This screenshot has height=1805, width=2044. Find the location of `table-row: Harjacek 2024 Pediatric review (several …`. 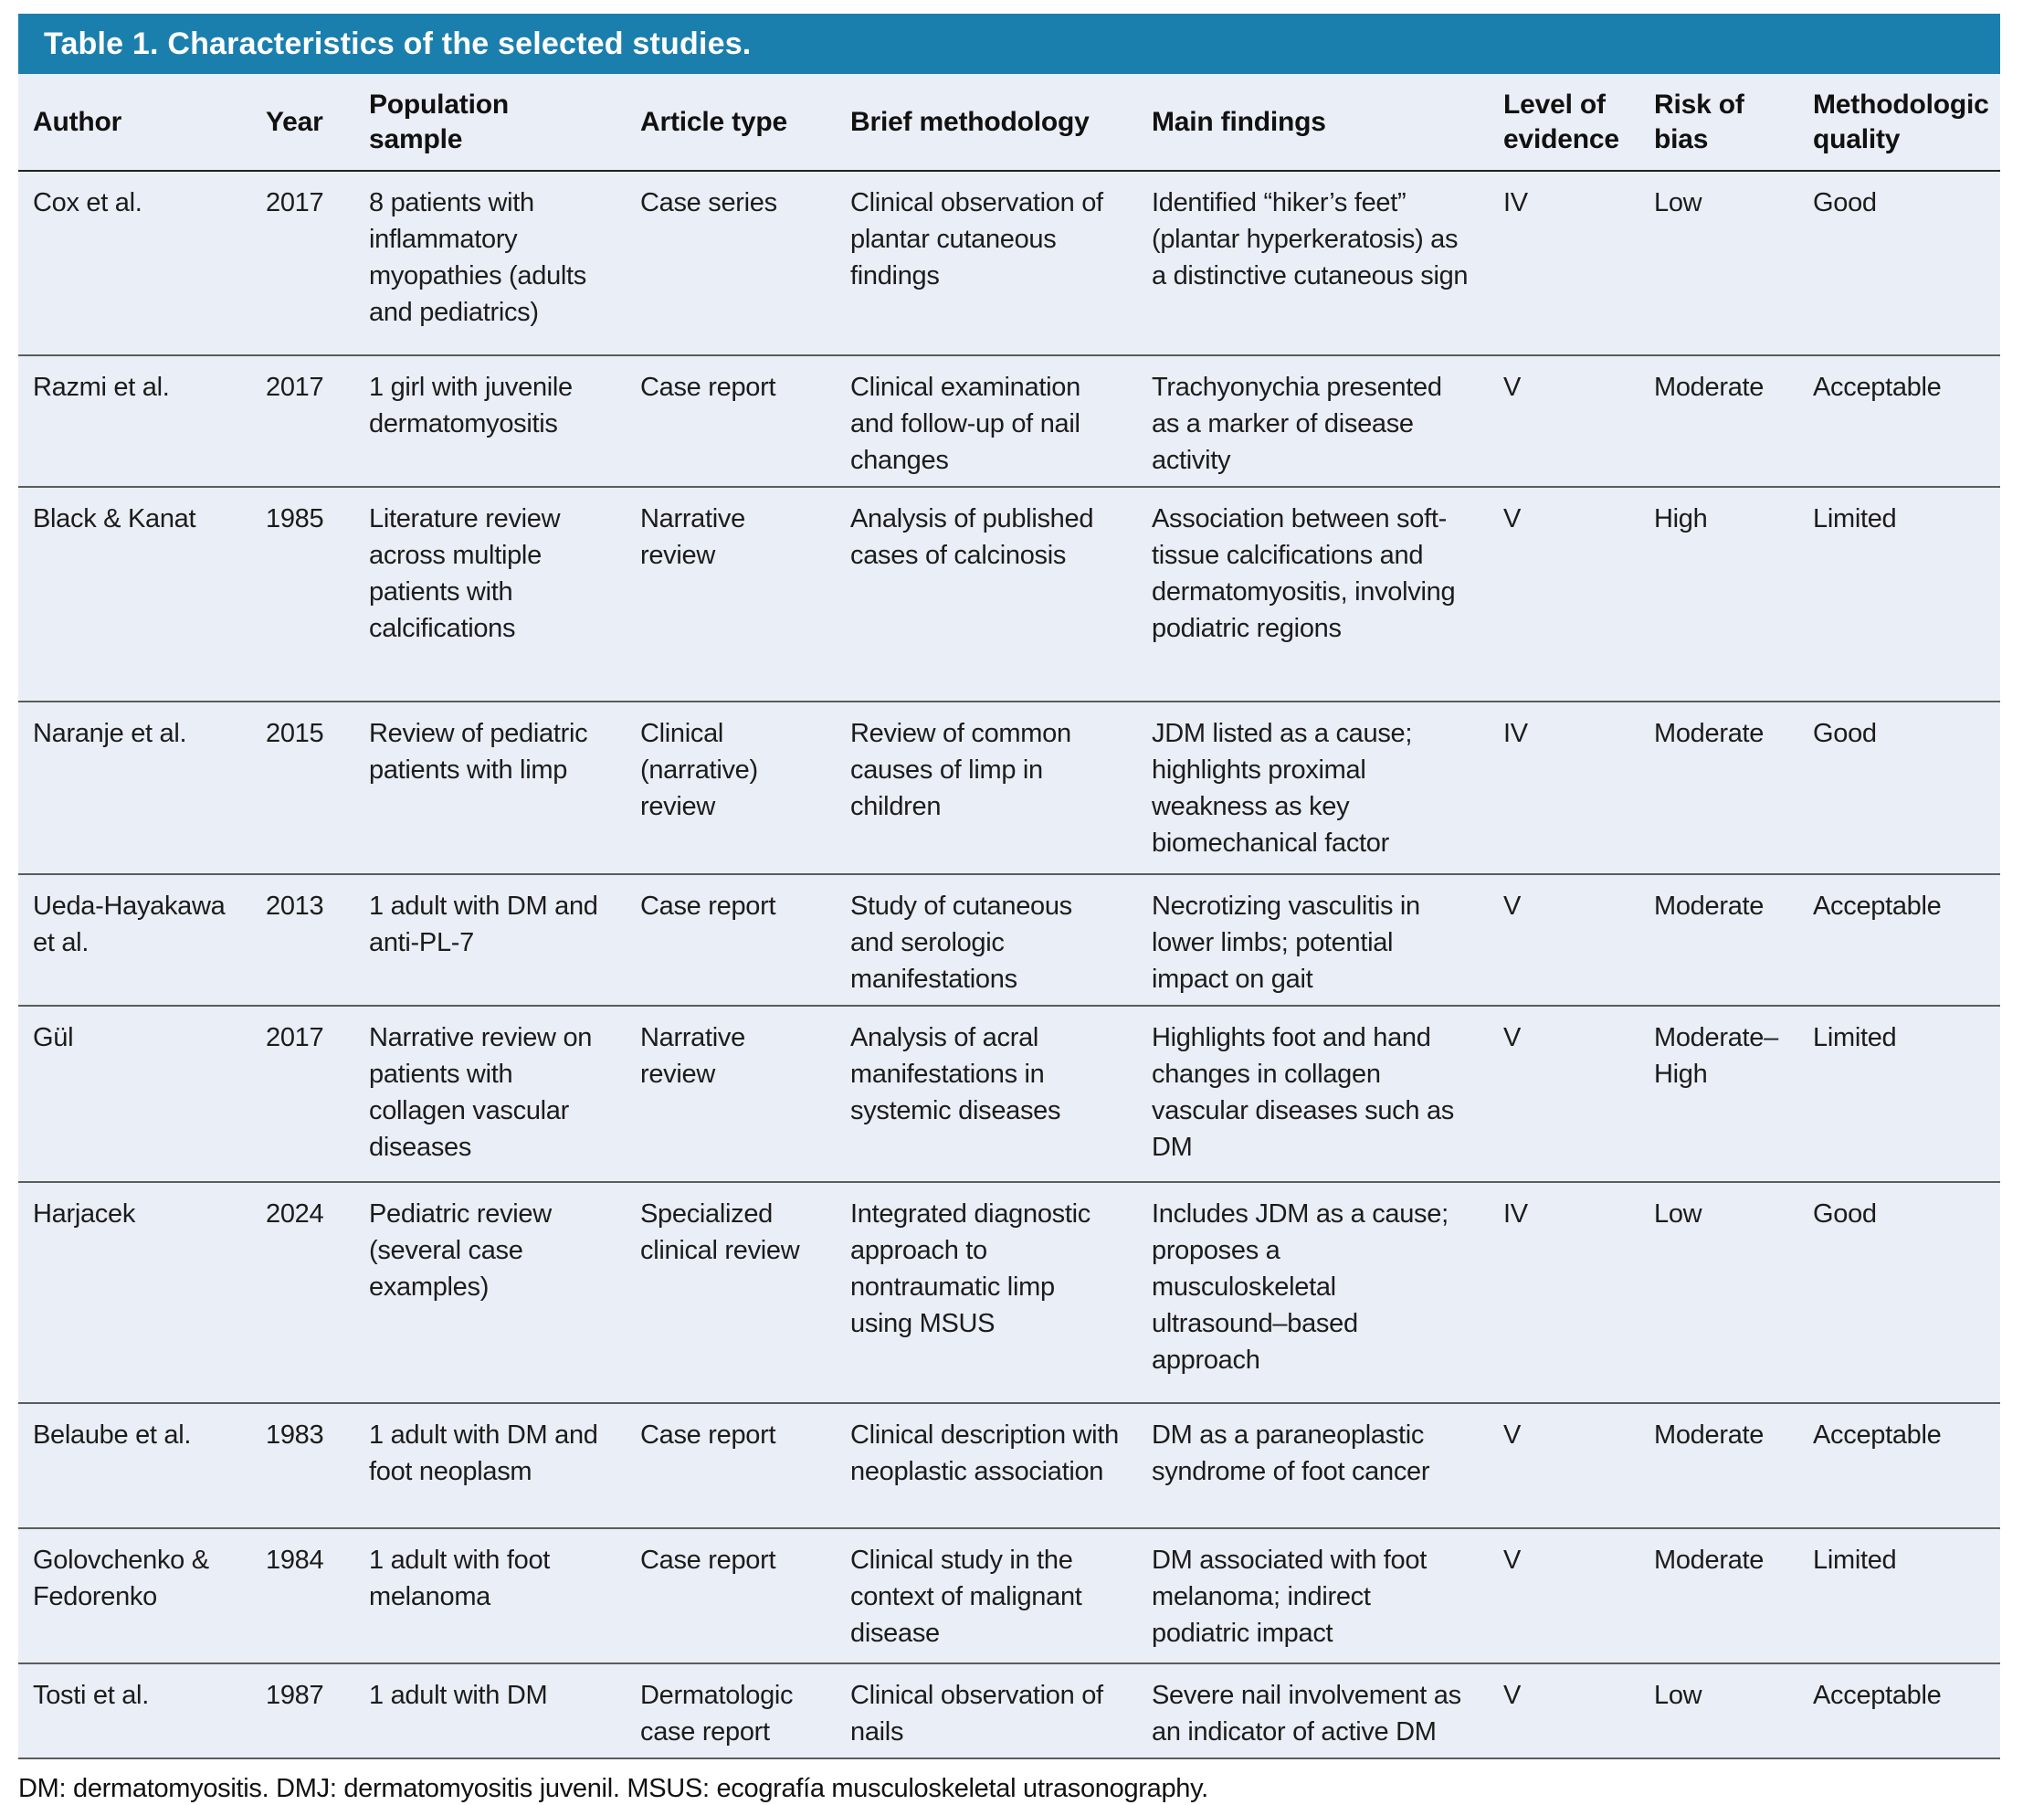

table-row: Harjacek 2024 Pediatric review (several … is located at coordinates (1009, 1293).